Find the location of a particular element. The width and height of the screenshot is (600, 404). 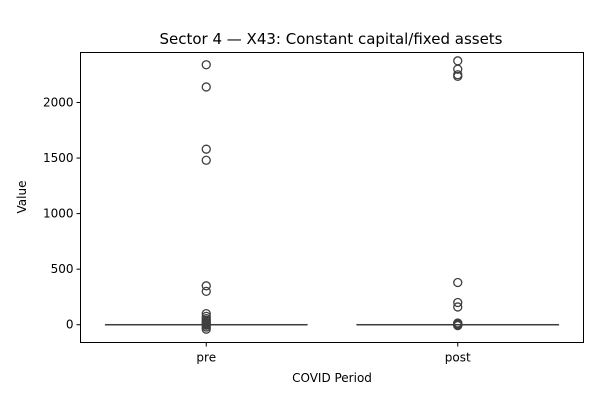

y-tick-label: 2000 is located at coordinates (58, 103).